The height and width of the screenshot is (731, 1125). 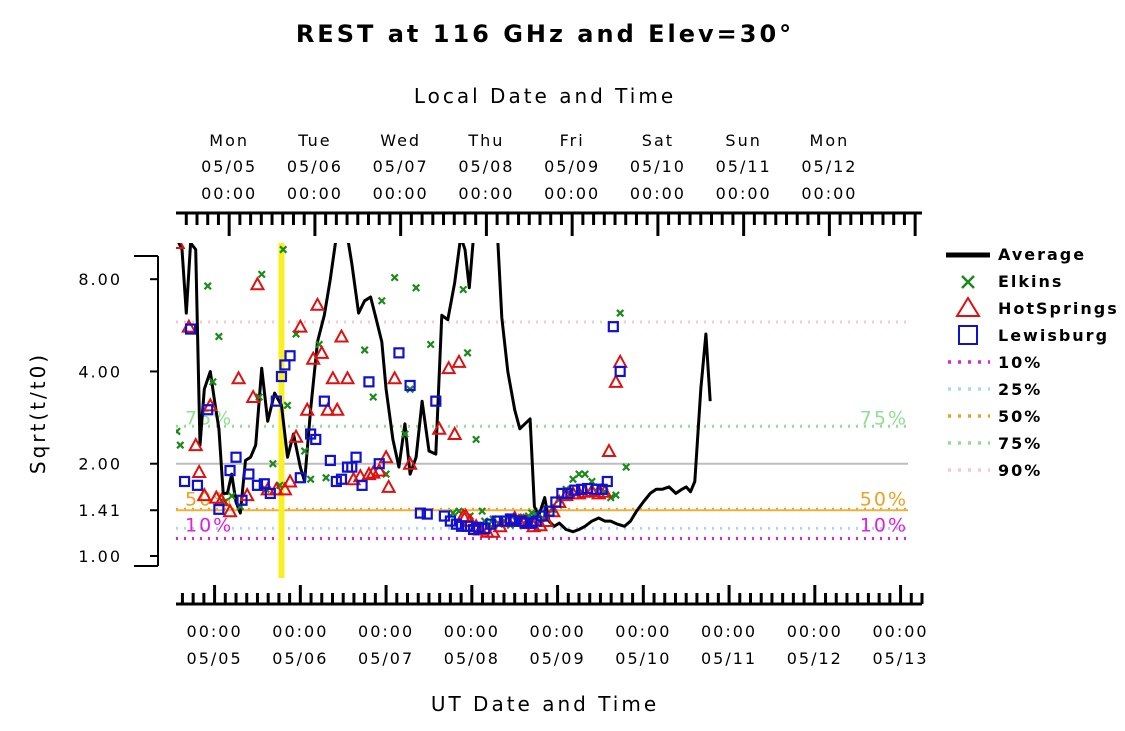 What do you see at coordinates (315, 166) in the screenshot?
I see `top-tick-date: 05/06` at bounding box center [315, 166].